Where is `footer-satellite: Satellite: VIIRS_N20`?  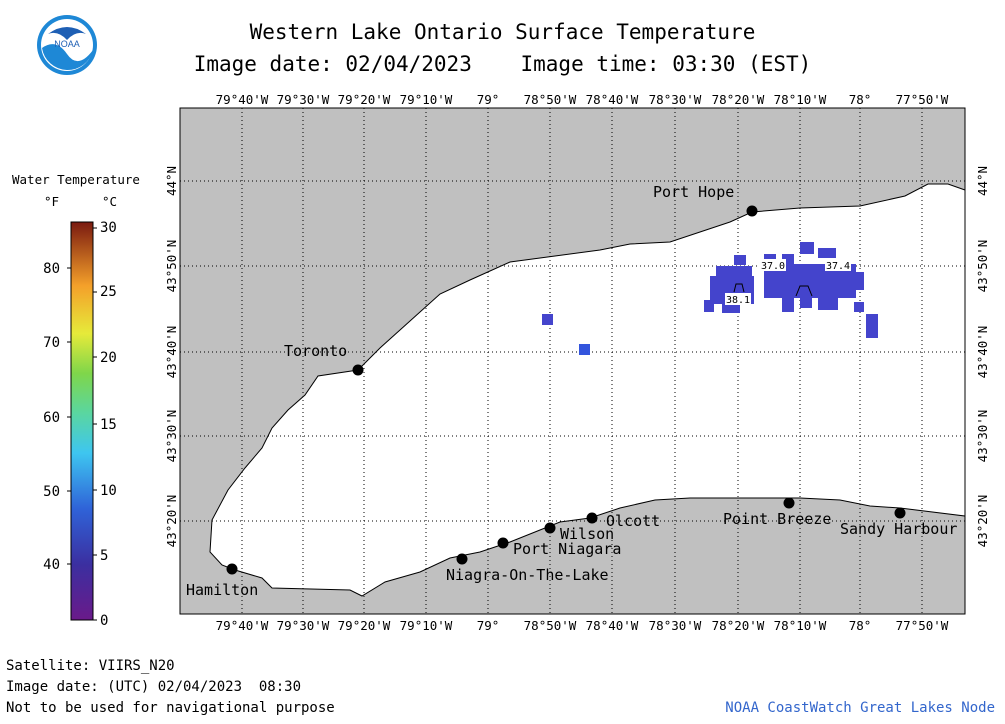 footer-satellite: Satellite: VIIRS_N20 is located at coordinates (90, 666).